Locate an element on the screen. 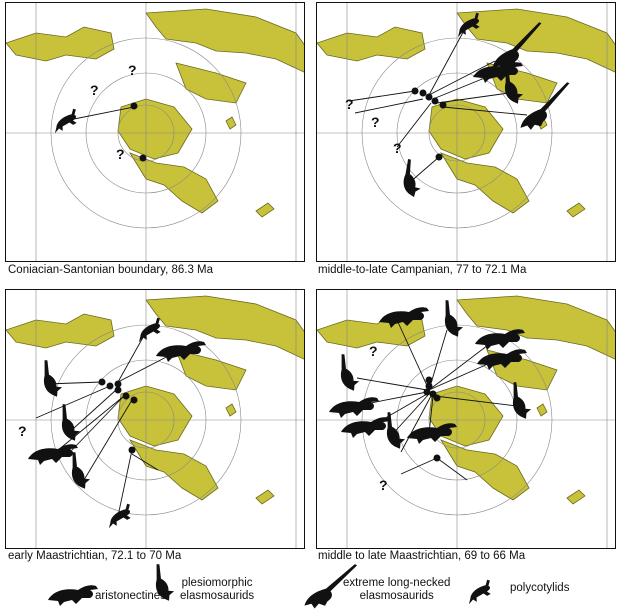  legend-plesiomorphic: plesiomorphic elasmosaurids is located at coordinates (217, 589).